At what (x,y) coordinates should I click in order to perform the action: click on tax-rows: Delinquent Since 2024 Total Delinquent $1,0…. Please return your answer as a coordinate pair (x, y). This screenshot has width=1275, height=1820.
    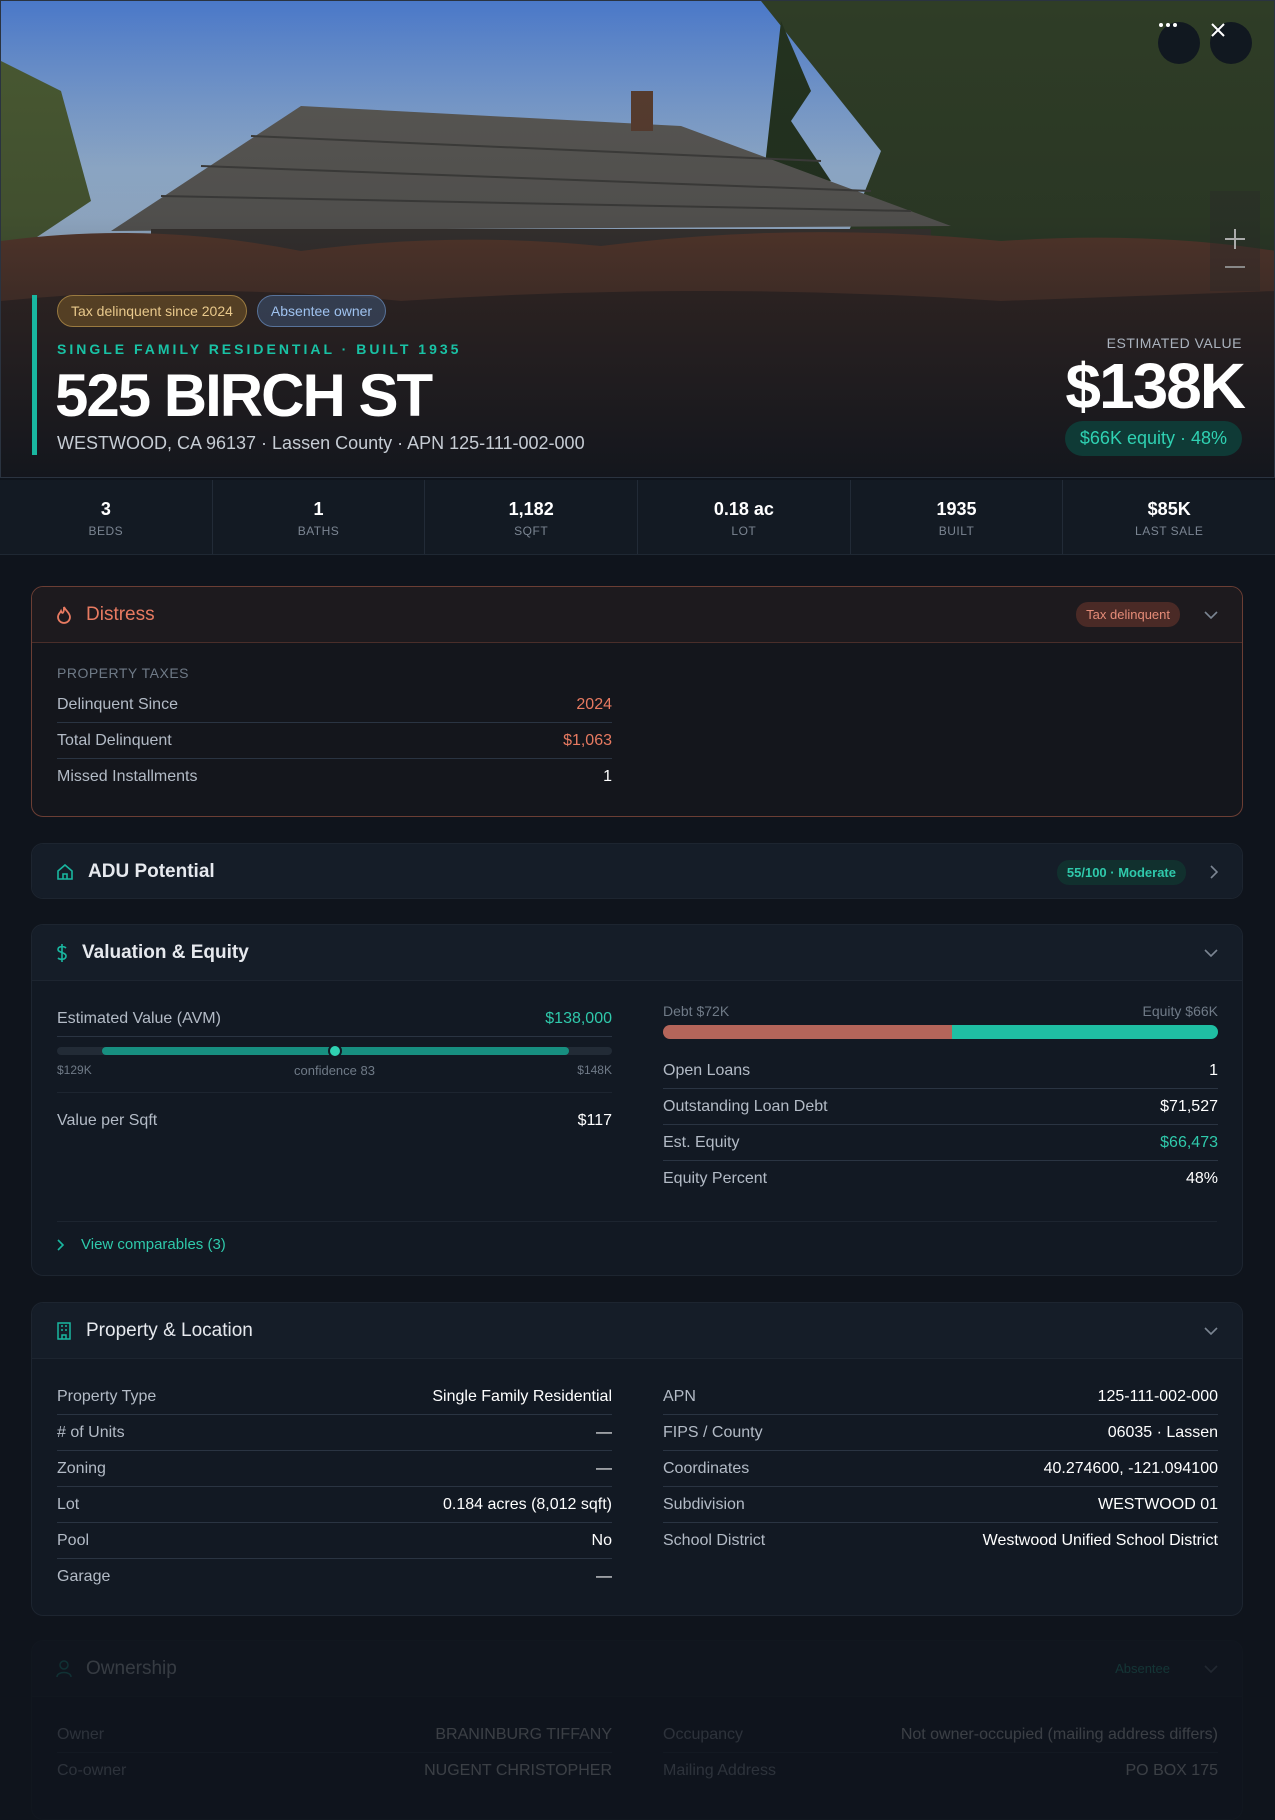
    Looking at the image, I should click on (334, 741).